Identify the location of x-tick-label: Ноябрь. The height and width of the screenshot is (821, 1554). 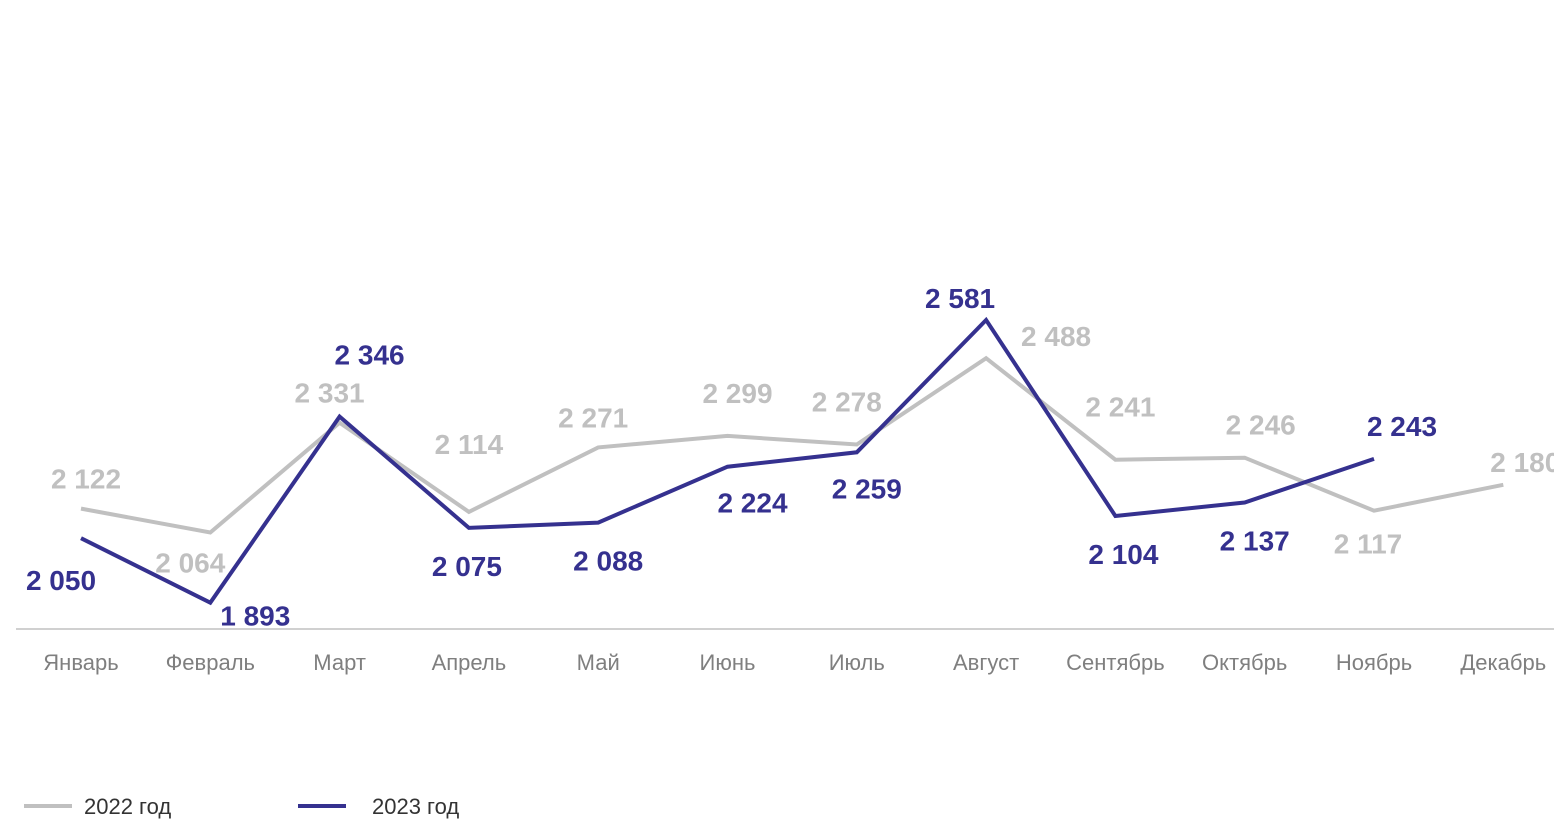
(1374, 662).